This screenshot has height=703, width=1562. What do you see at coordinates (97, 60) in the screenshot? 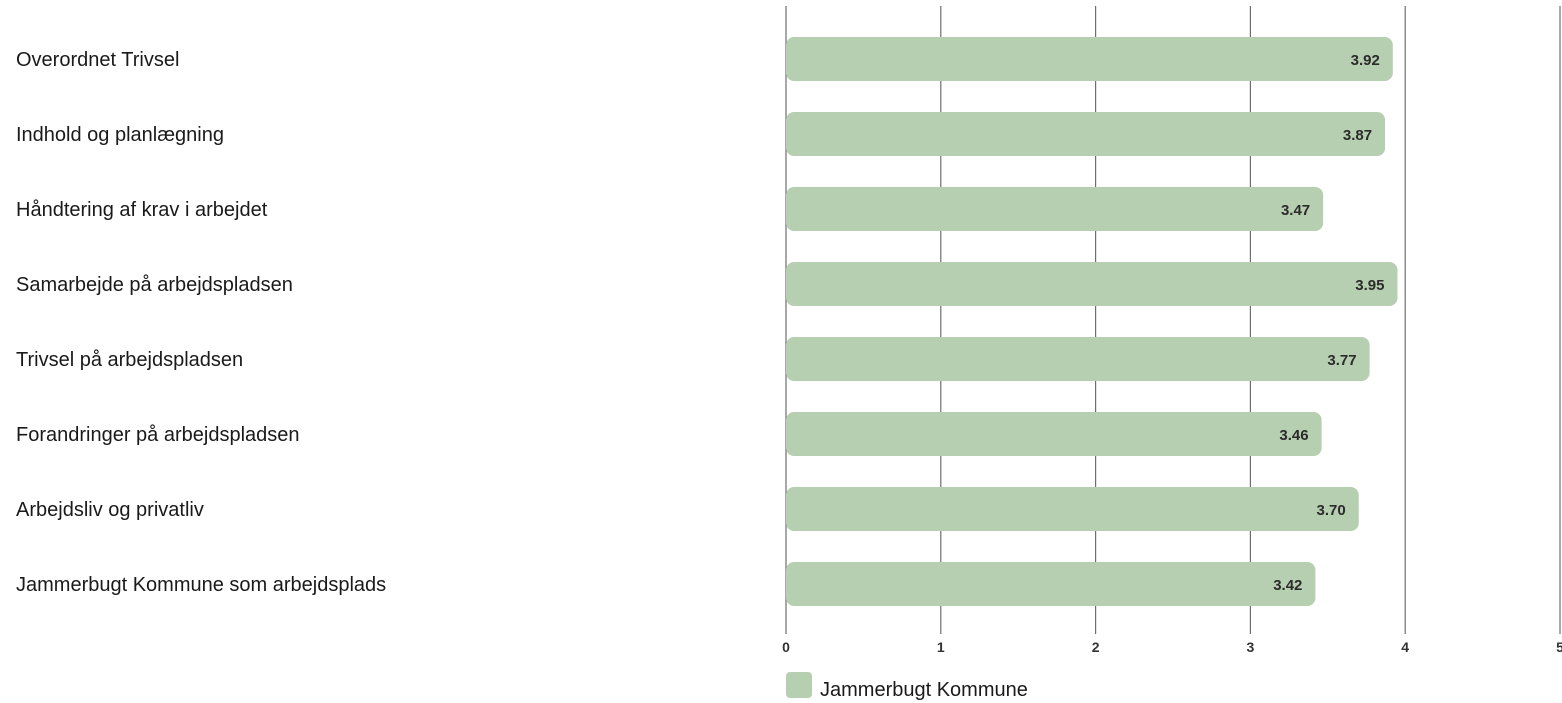
I see `category-label: Overordnet Trivsel` at bounding box center [97, 60].